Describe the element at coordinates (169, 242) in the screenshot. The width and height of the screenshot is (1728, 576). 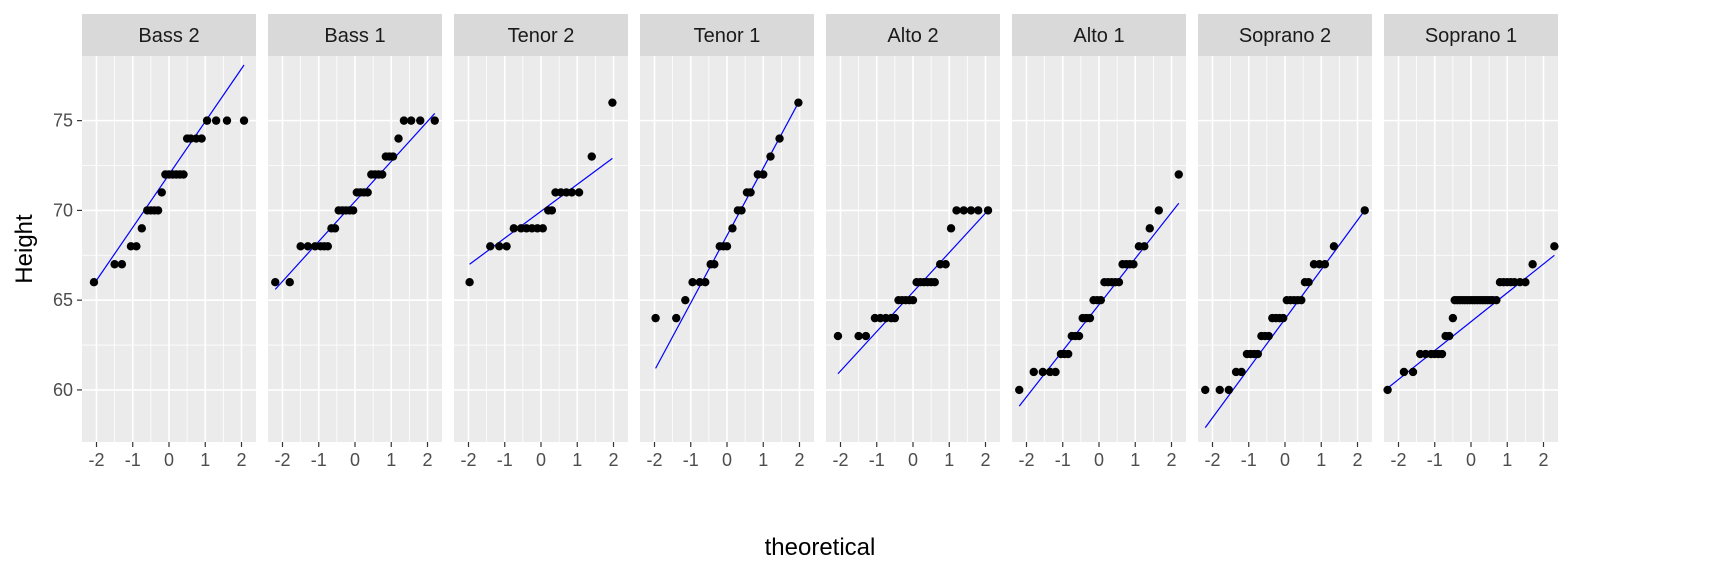
I see `facet-panel: Bass 2 -2 -1 0 1 2` at that location.